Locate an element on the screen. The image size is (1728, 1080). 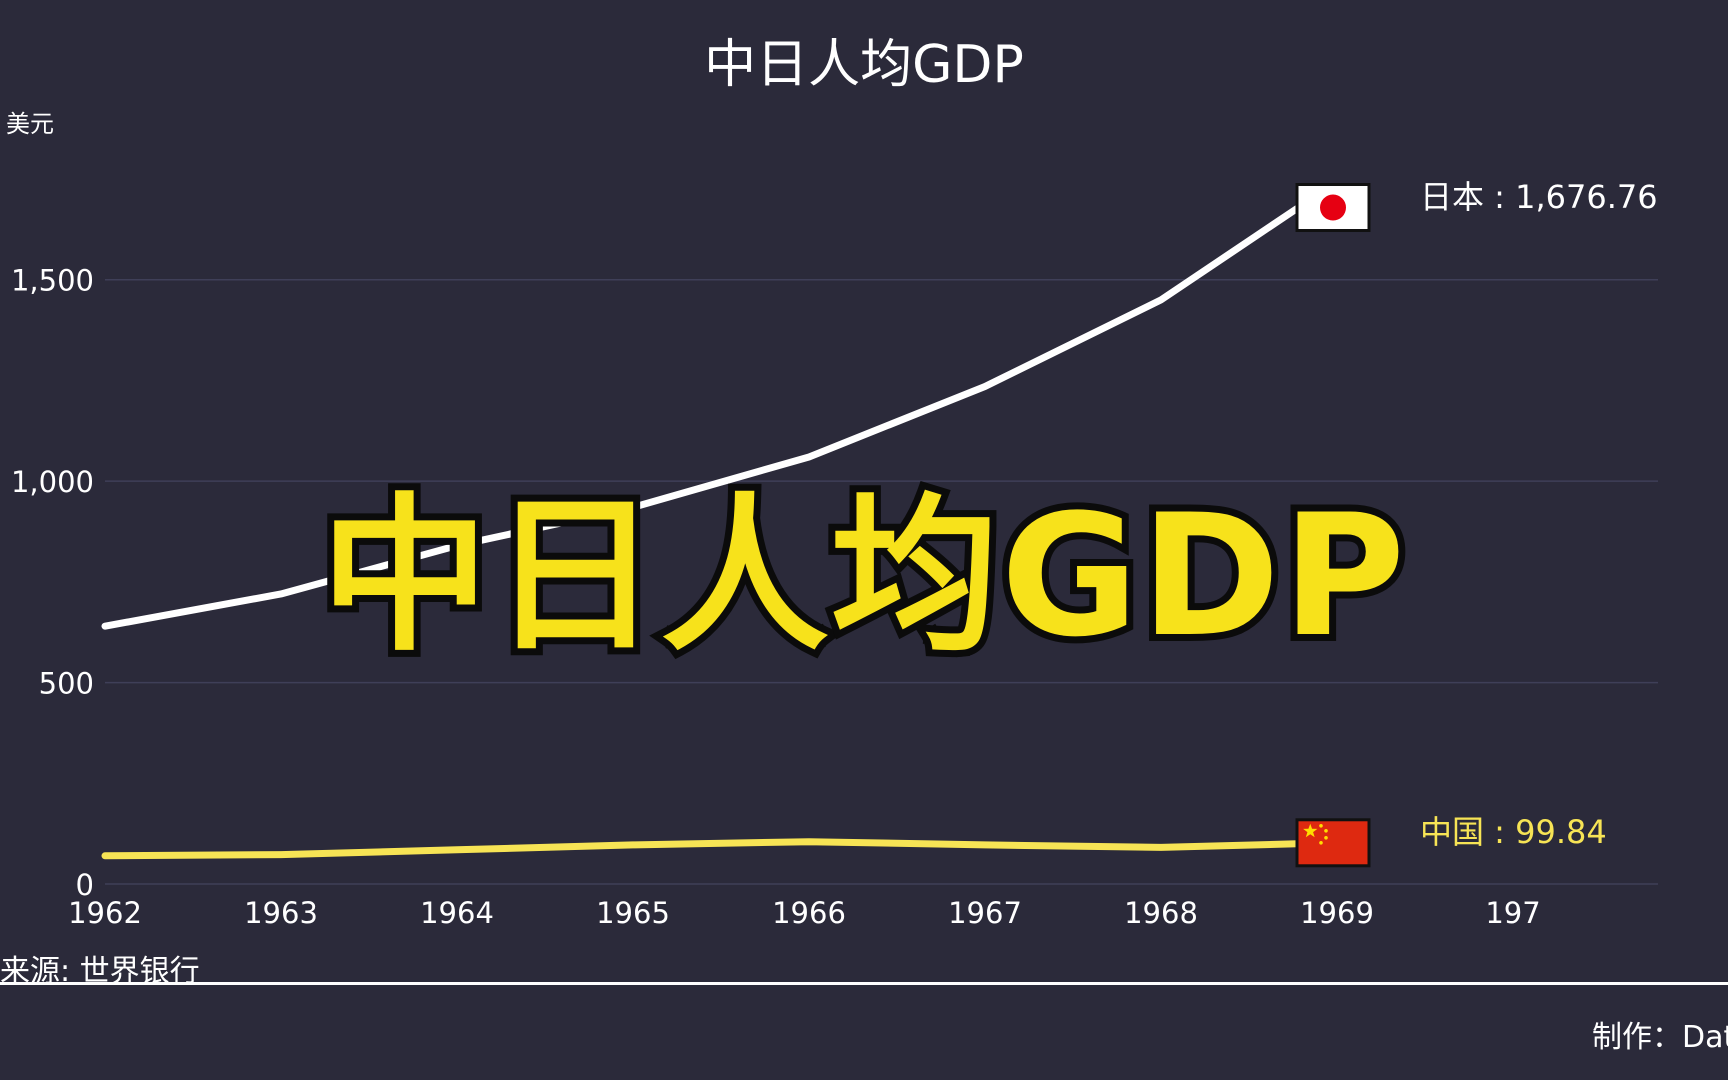
flag-disc is located at coordinates (1333, 207).